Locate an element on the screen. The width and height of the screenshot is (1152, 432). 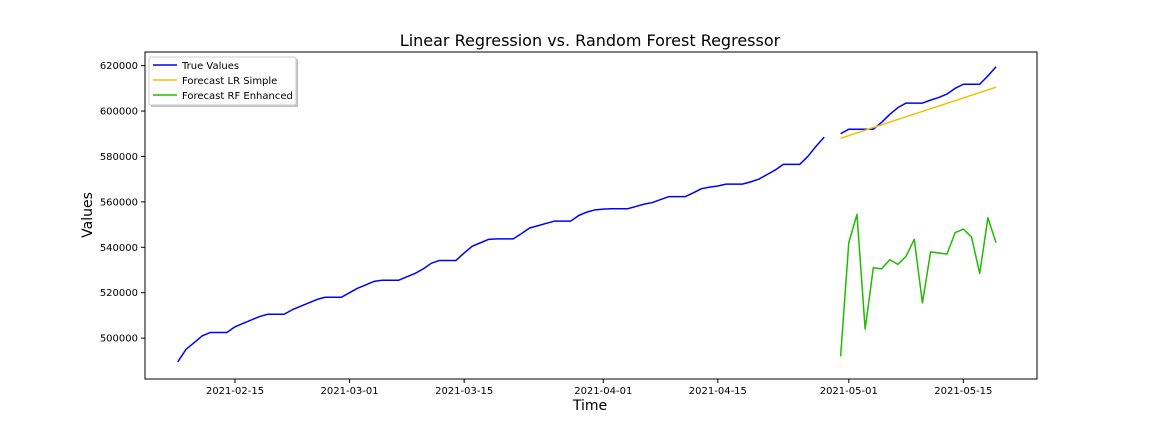
legend-label-forecast-rf: Forecast RF Enhanced is located at coordinates (237, 96).